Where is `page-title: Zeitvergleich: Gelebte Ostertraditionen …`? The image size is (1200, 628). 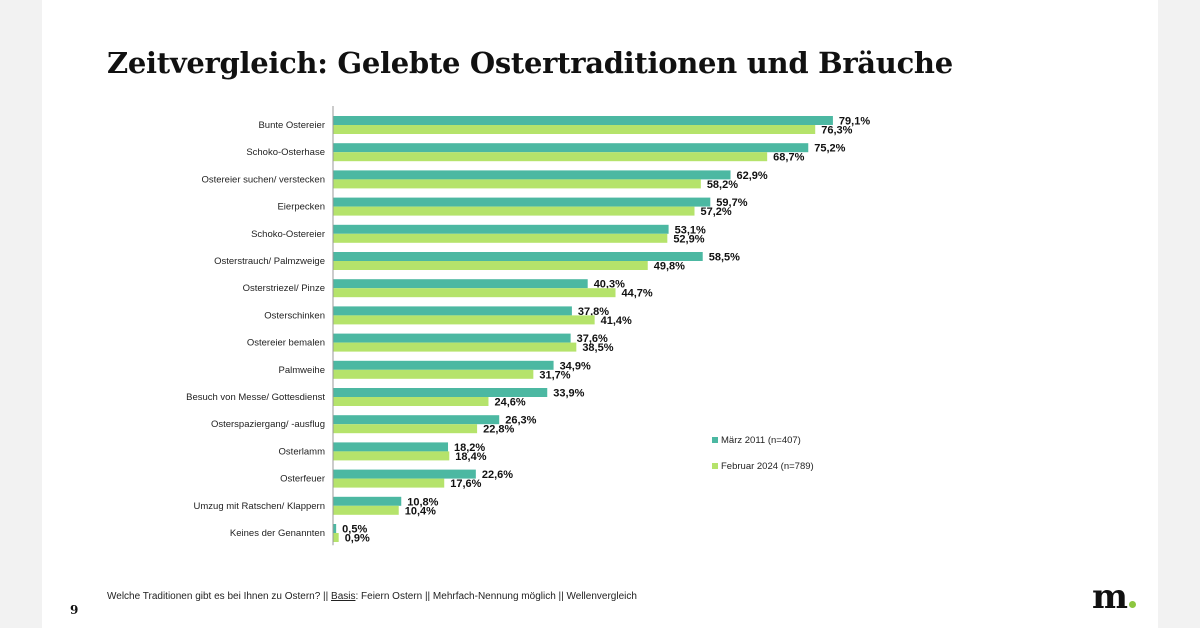
page-title: Zeitvergleich: Gelebte Ostertraditionen … is located at coordinates (530, 63).